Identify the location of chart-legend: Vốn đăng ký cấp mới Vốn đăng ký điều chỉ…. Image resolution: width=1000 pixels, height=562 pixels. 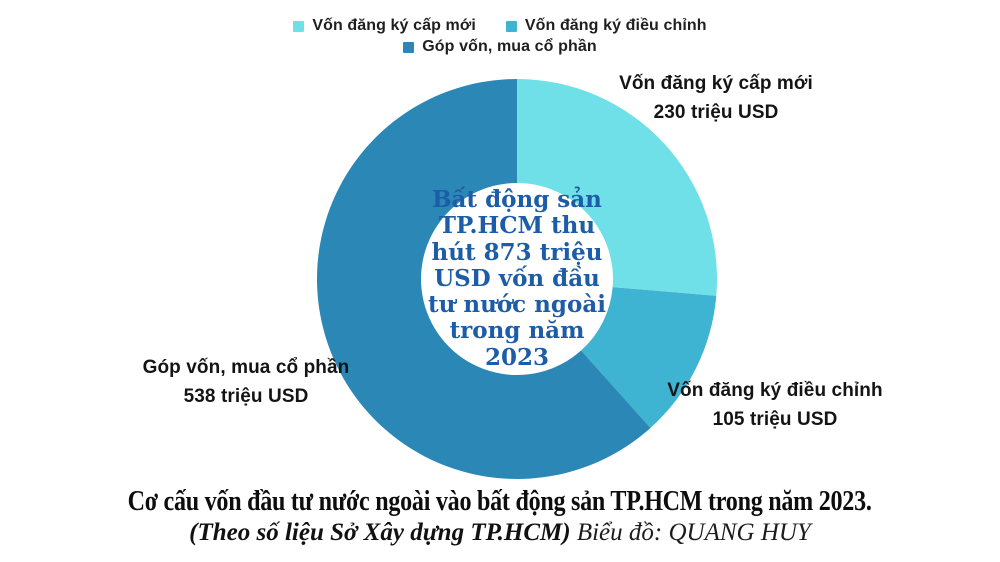
(500, 36).